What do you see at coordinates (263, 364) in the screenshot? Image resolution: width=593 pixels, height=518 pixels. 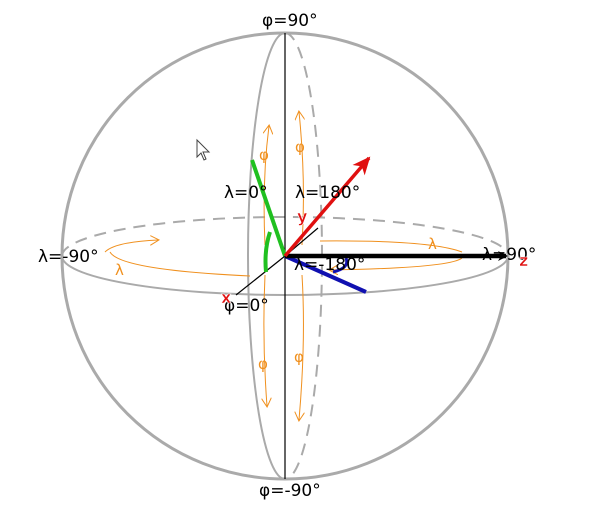 I see `phi-symbol-front-lower: φ` at bounding box center [263, 364].